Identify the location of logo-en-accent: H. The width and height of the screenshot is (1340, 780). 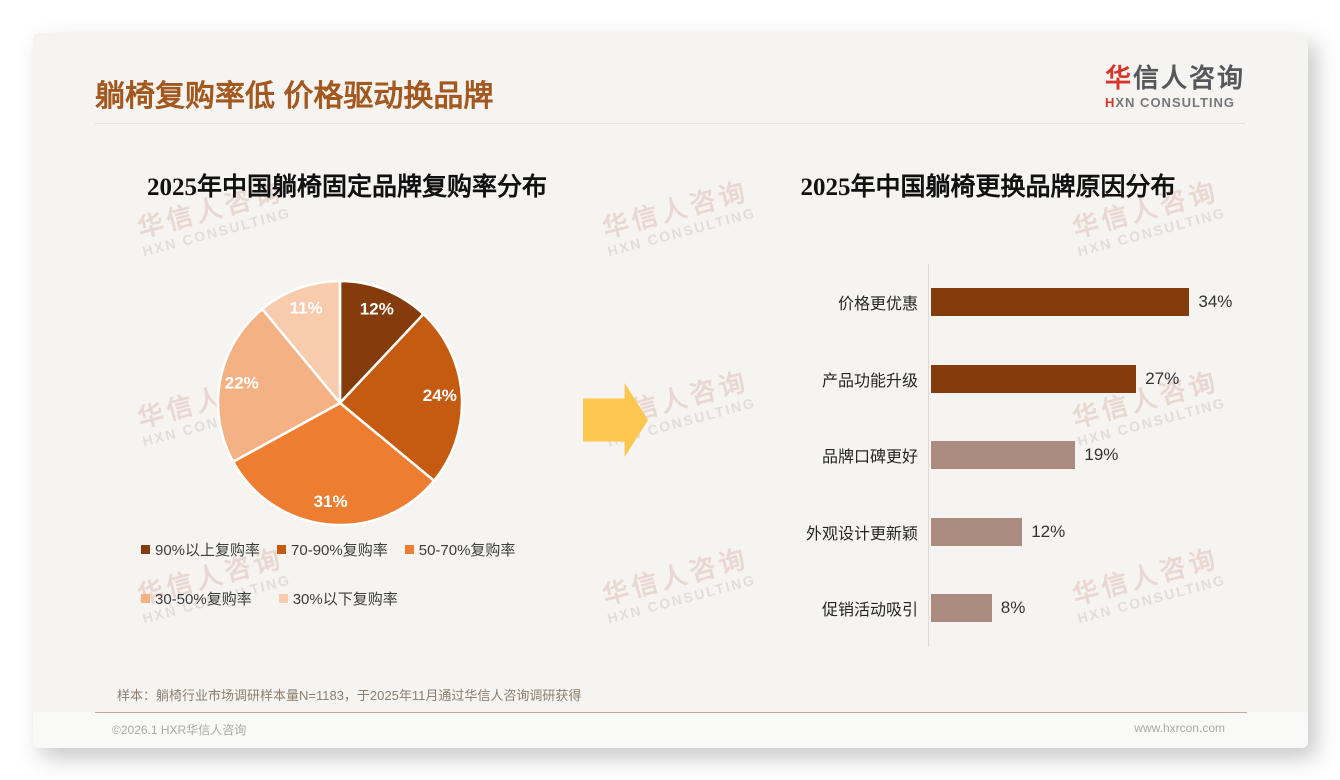
(1110, 102).